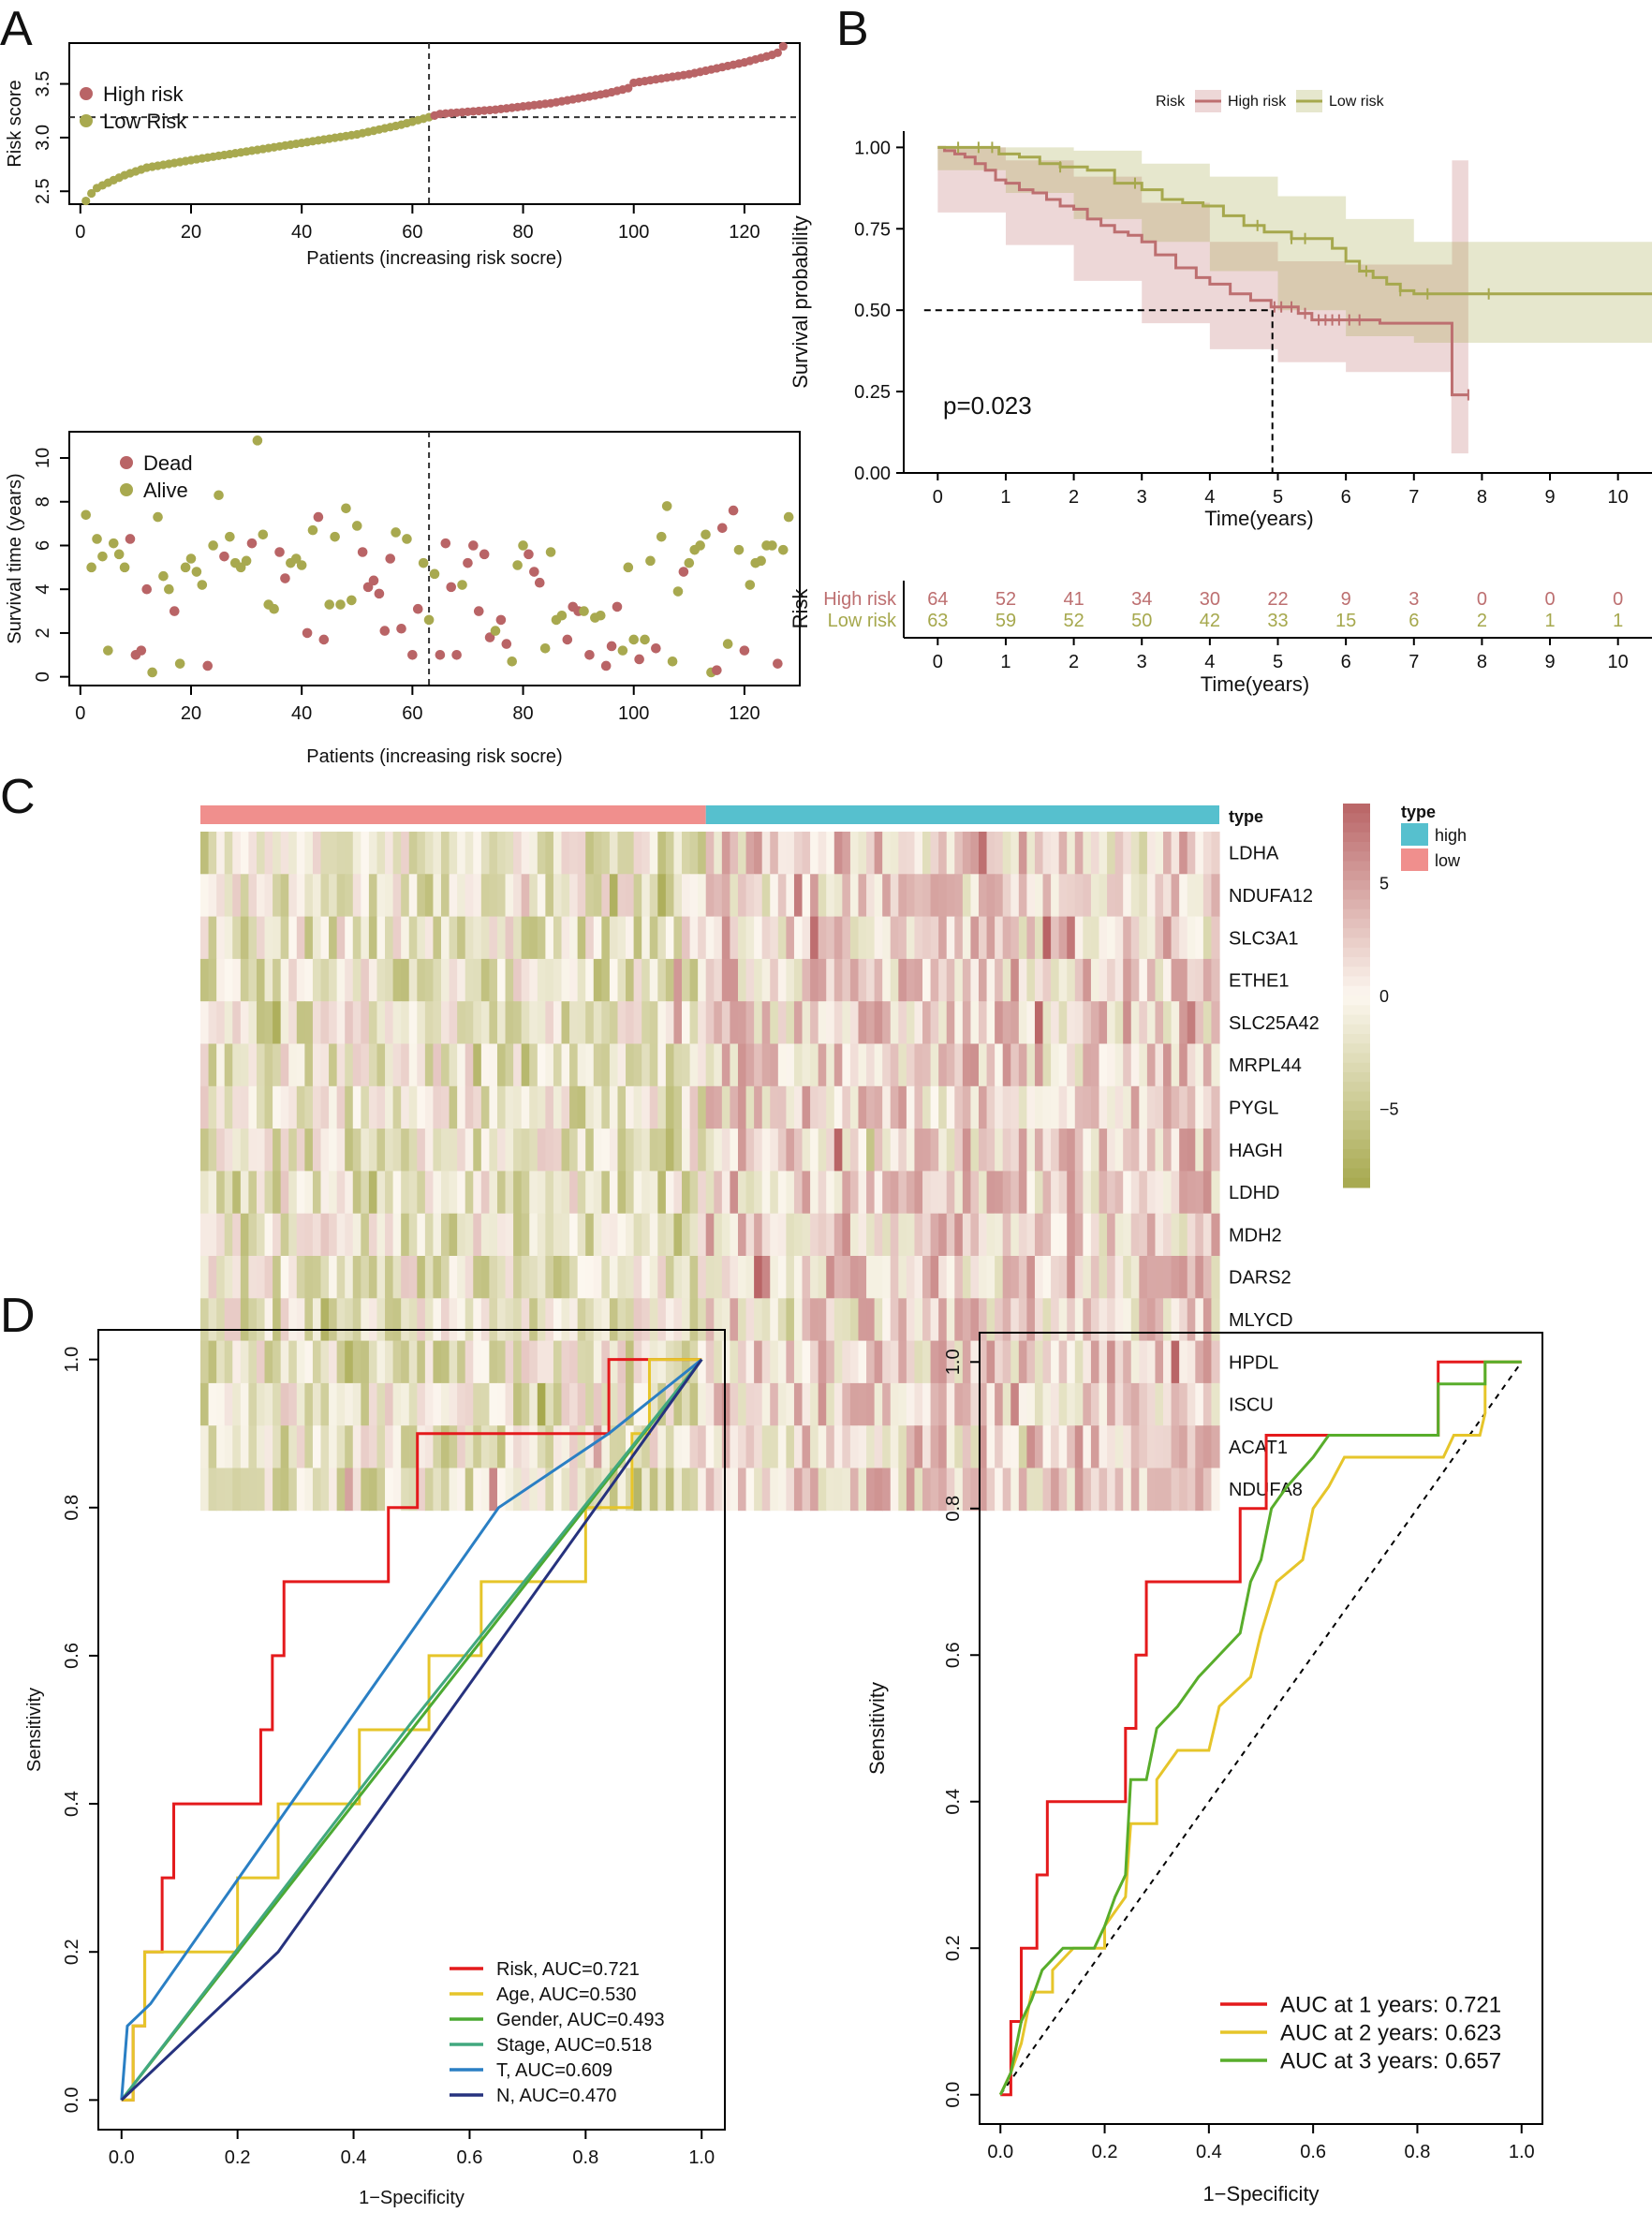  Describe the element at coordinates (585, 2157) in the screenshot. I see `x-tick-label: 0.8` at that location.